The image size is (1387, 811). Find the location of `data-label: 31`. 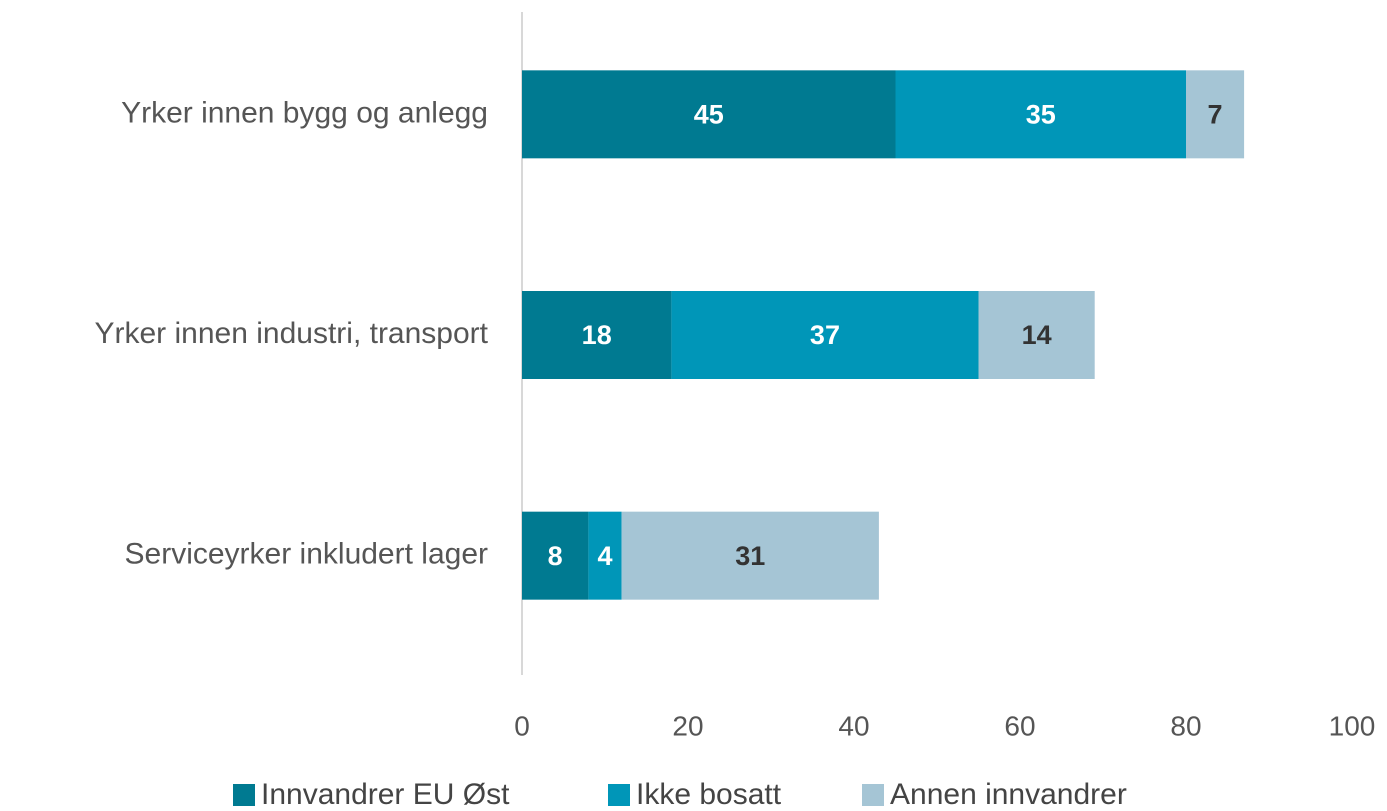

data-label: 31 is located at coordinates (750, 556).